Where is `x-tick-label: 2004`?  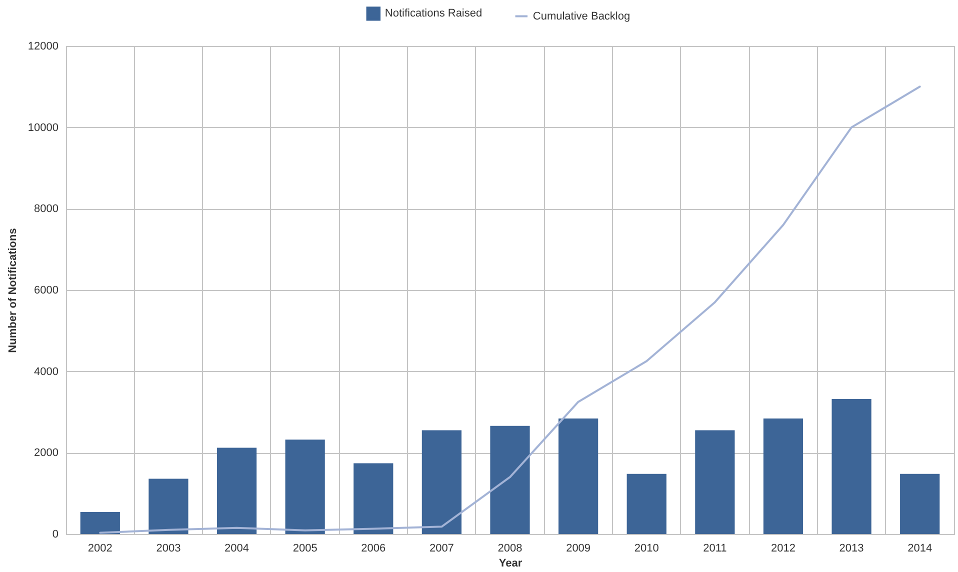
x-tick-label: 2004 is located at coordinates (237, 548).